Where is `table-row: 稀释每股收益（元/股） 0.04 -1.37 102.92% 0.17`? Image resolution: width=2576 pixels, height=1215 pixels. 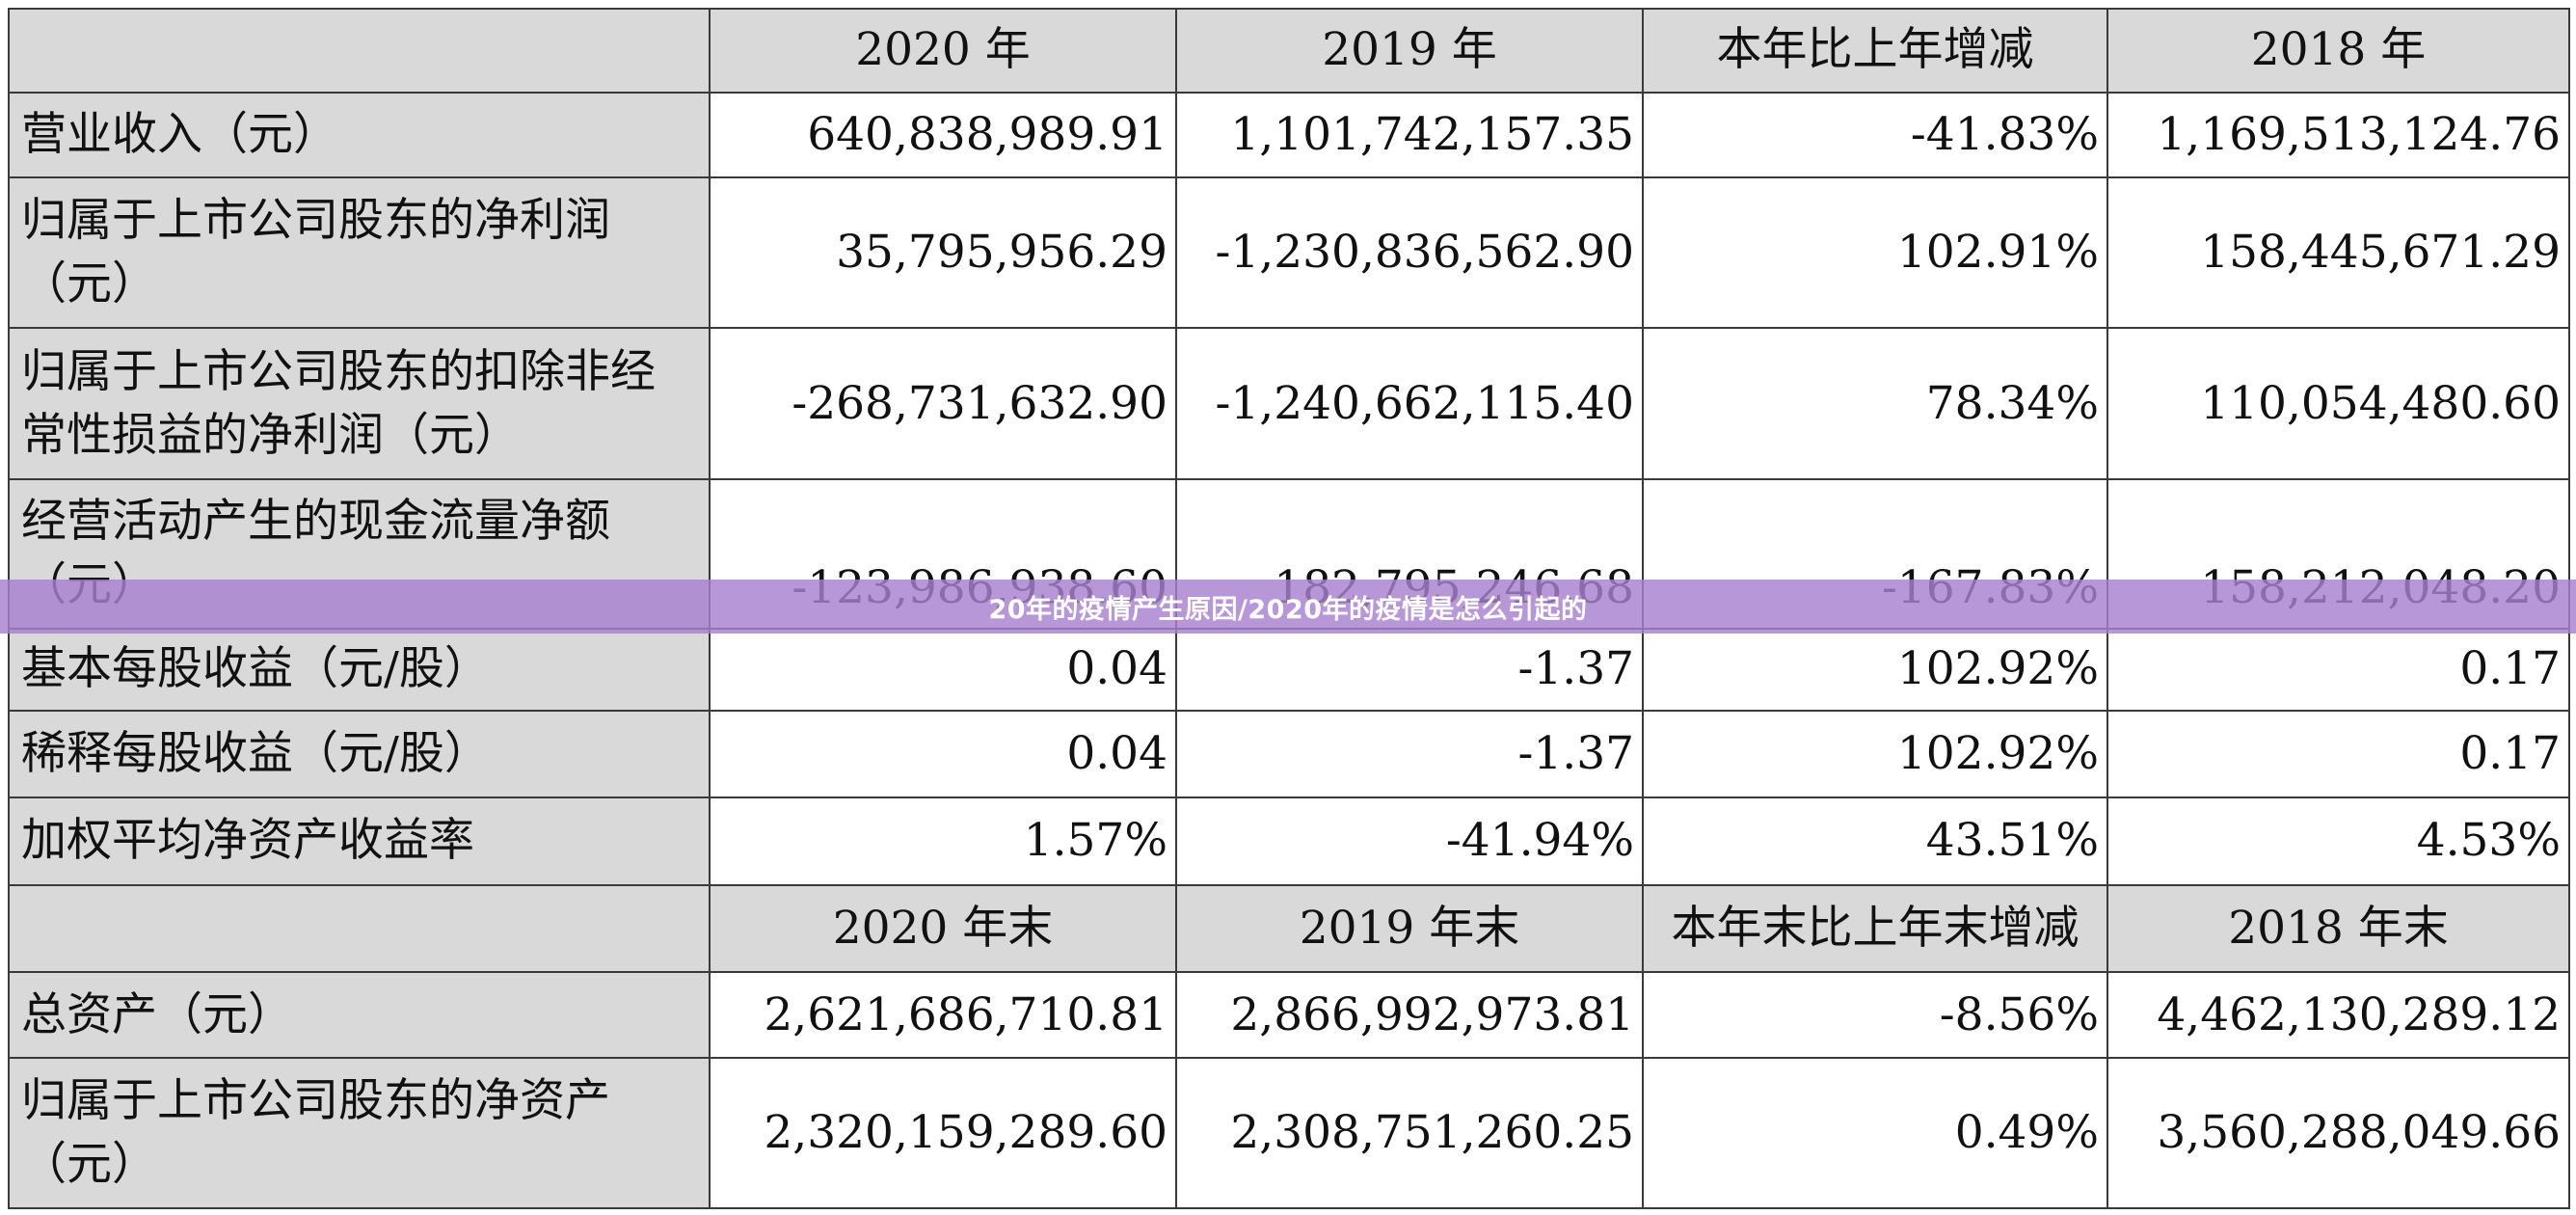 table-row: 稀释每股收益（元/股） 0.04 -1.37 102.92% 0.17 is located at coordinates (1289, 754).